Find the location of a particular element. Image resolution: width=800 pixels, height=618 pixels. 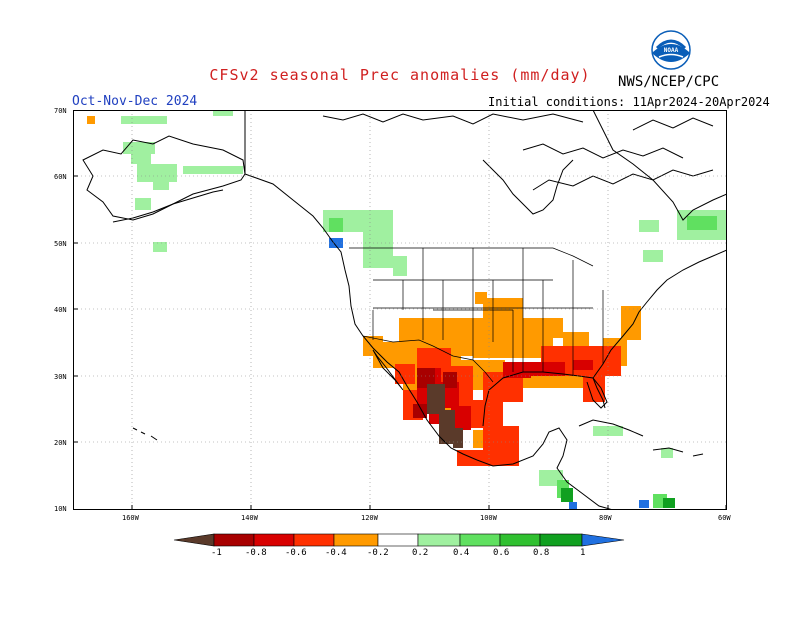

lat-label-40n: 40N is located at coordinates (60, 310).